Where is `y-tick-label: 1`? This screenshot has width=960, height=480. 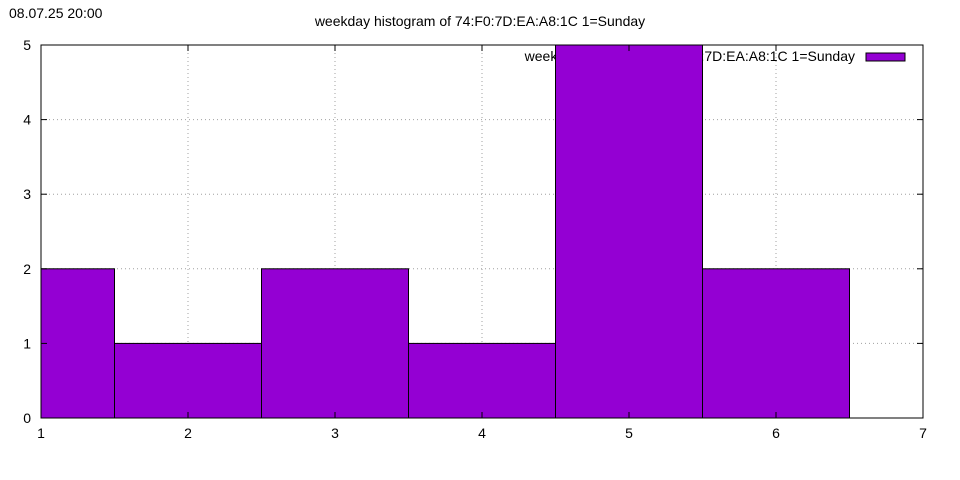
y-tick-label: 1 is located at coordinates (27, 343).